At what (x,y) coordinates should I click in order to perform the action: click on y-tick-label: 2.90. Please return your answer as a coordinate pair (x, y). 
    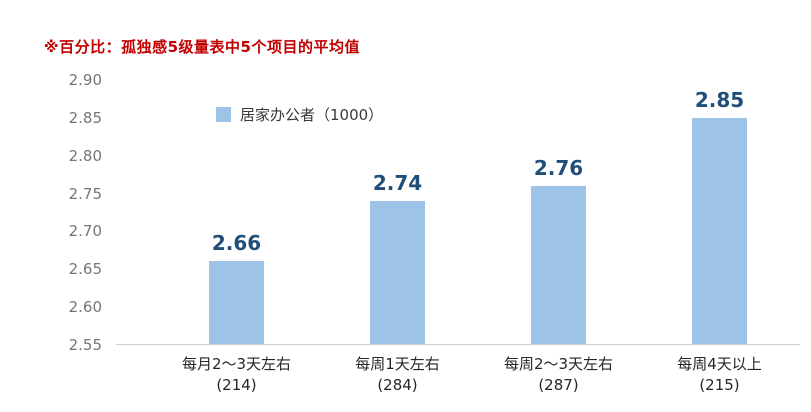
    Looking at the image, I should click on (85, 80).